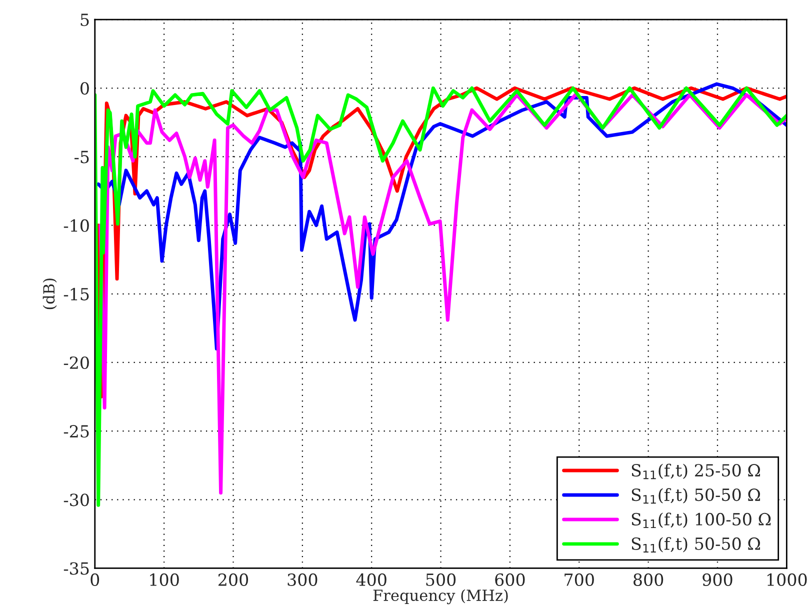 This screenshot has width=811, height=611. What do you see at coordinates (76, 363) in the screenshot?
I see `y-tick-label: -20` at bounding box center [76, 363].